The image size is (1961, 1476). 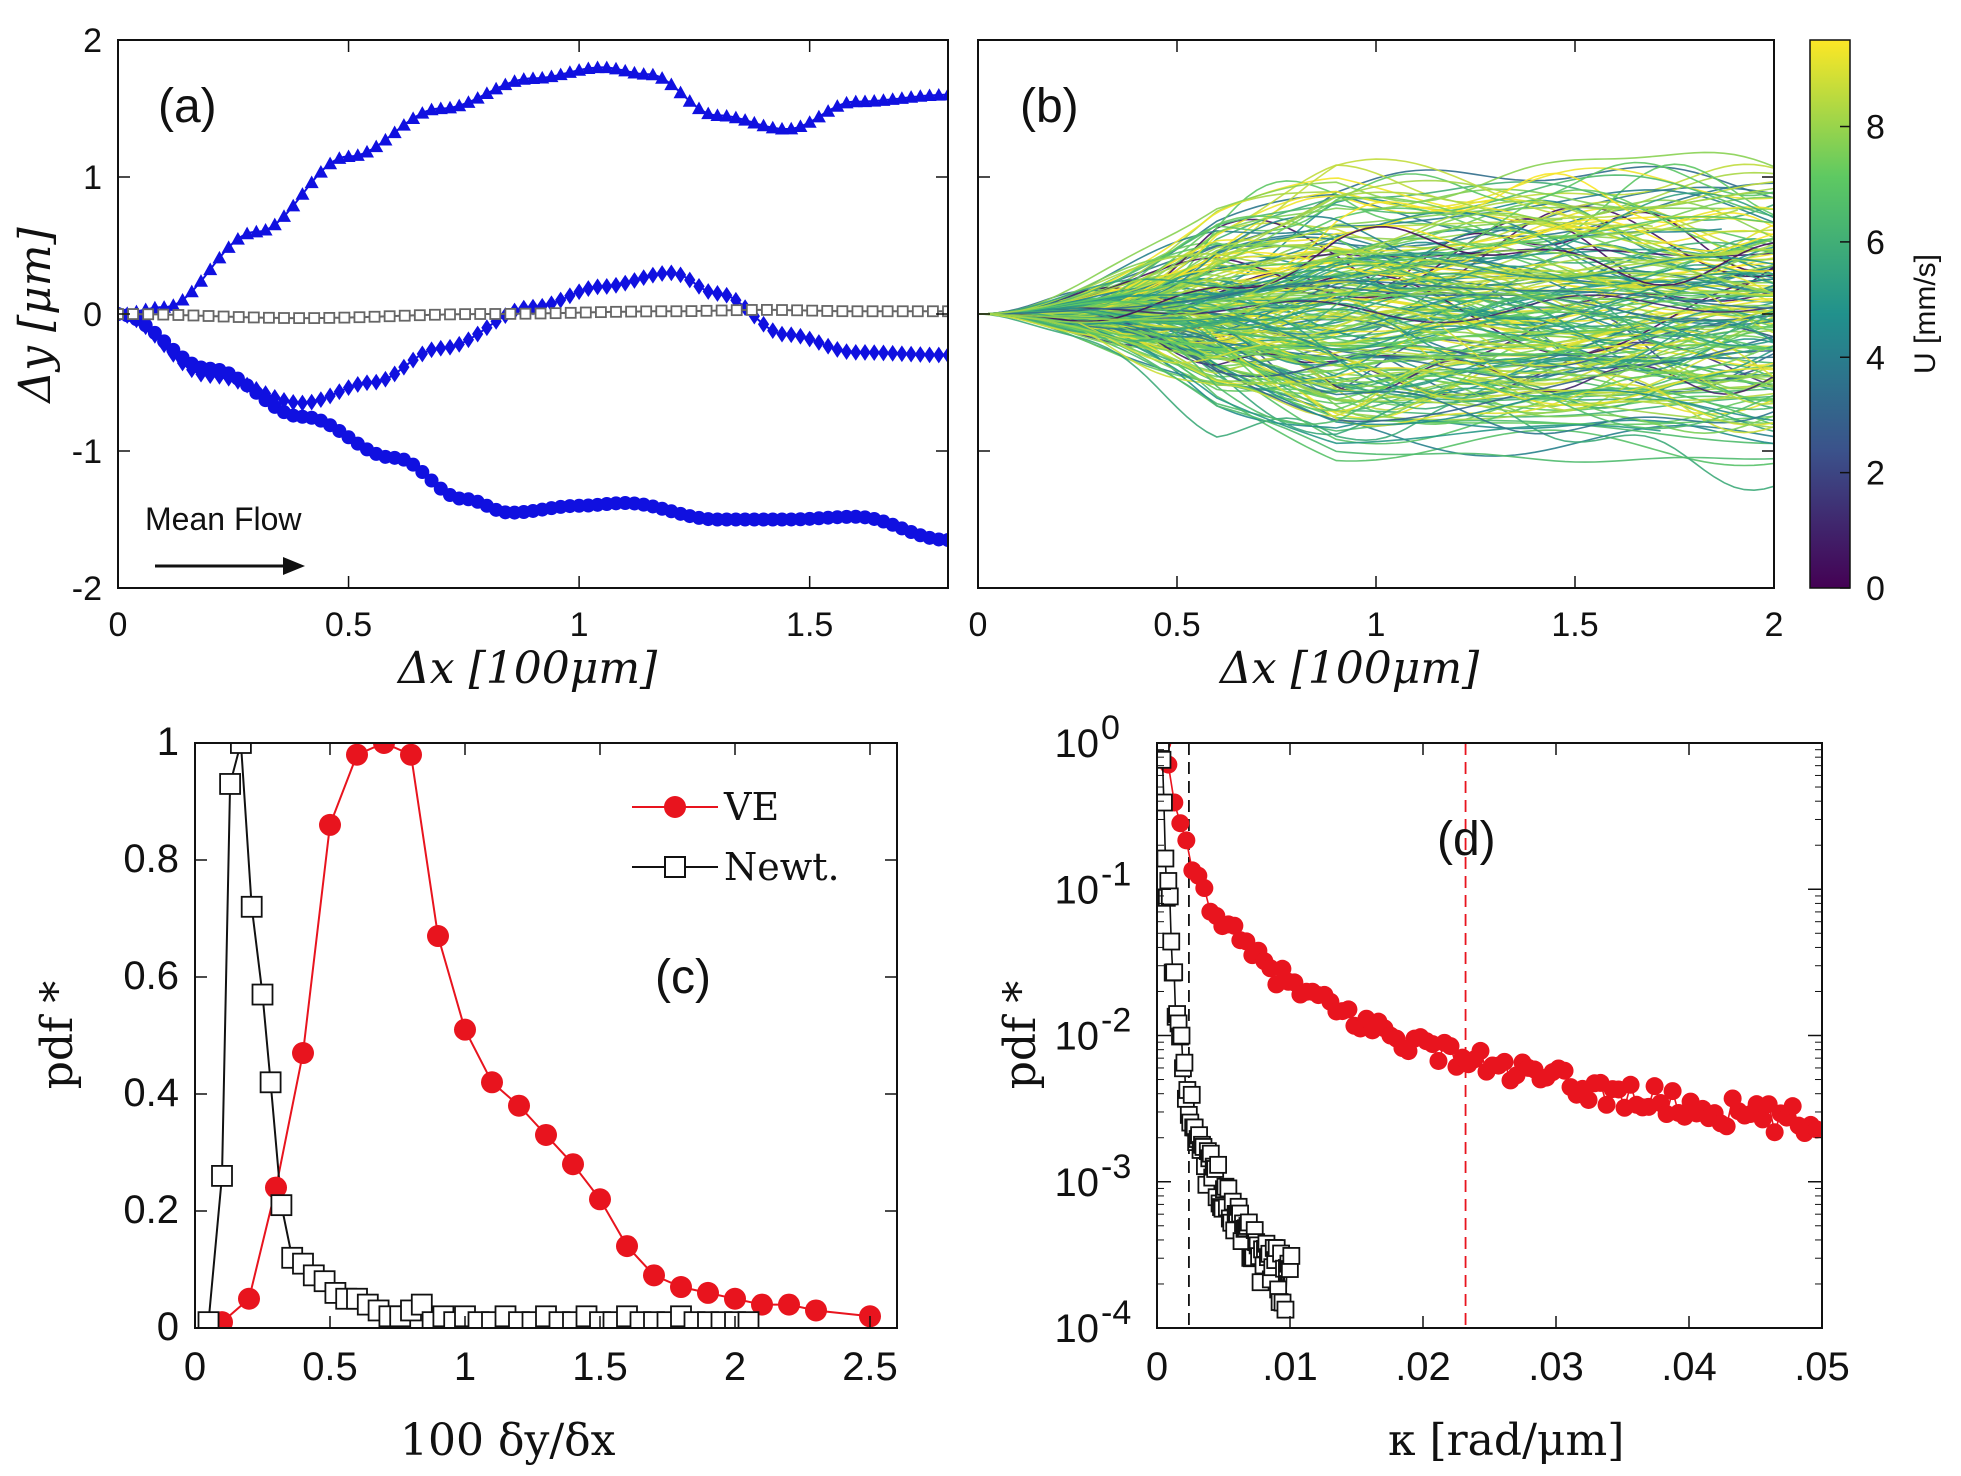 What do you see at coordinates (35, 316) in the screenshot?
I see `panel-a-ylabel: Δy [μm]` at bounding box center [35, 316].